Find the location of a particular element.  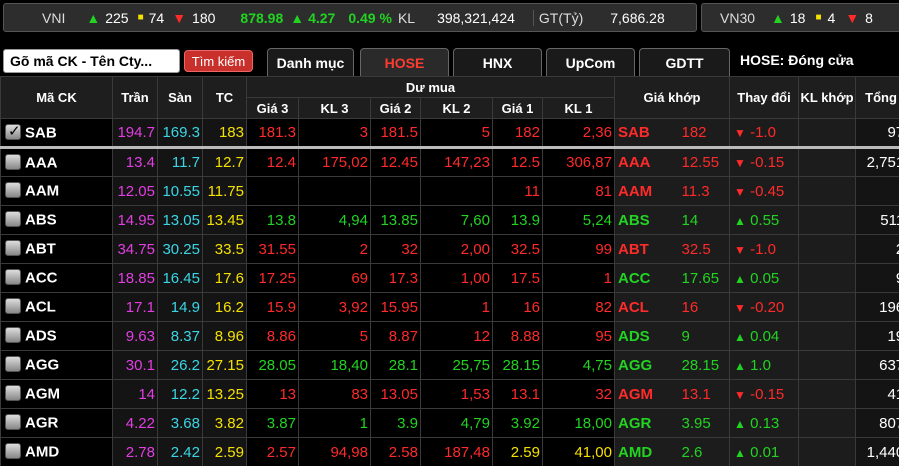

bid-vol-3: 5 is located at coordinates (334, 336).